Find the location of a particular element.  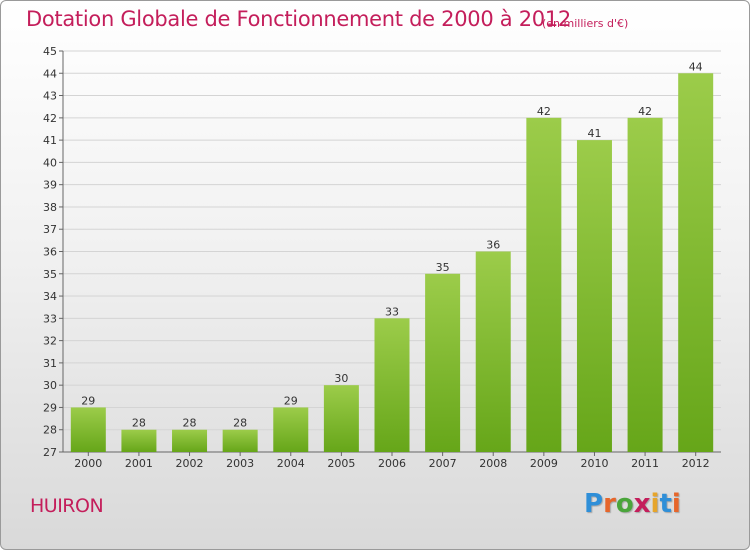

y-tick-label: 39 is located at coordinates (50, 185).